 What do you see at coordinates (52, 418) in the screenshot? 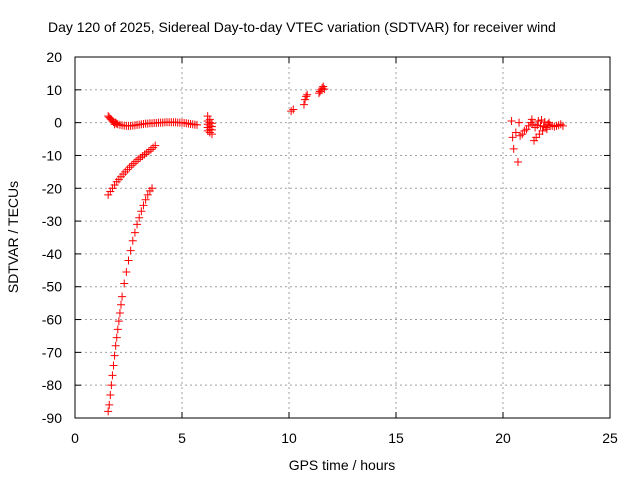
I see `y-tick-label: -90` at bounding box center [52, 418].